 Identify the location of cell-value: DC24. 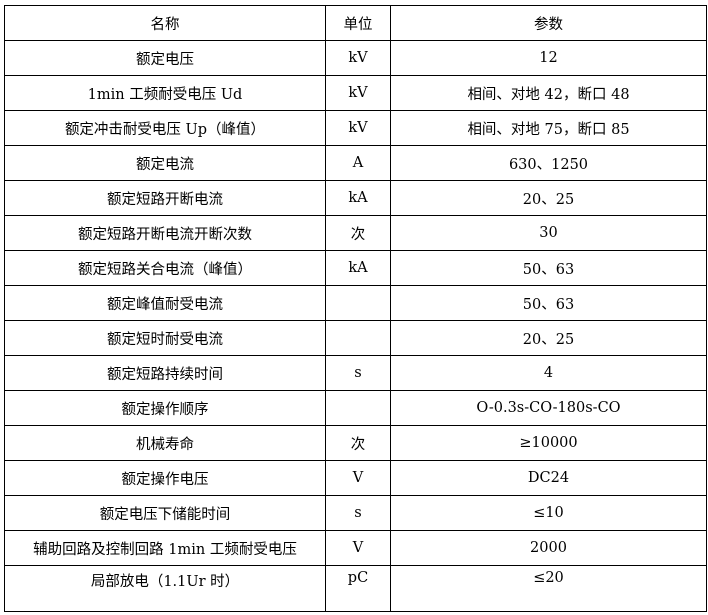
(548, 478).